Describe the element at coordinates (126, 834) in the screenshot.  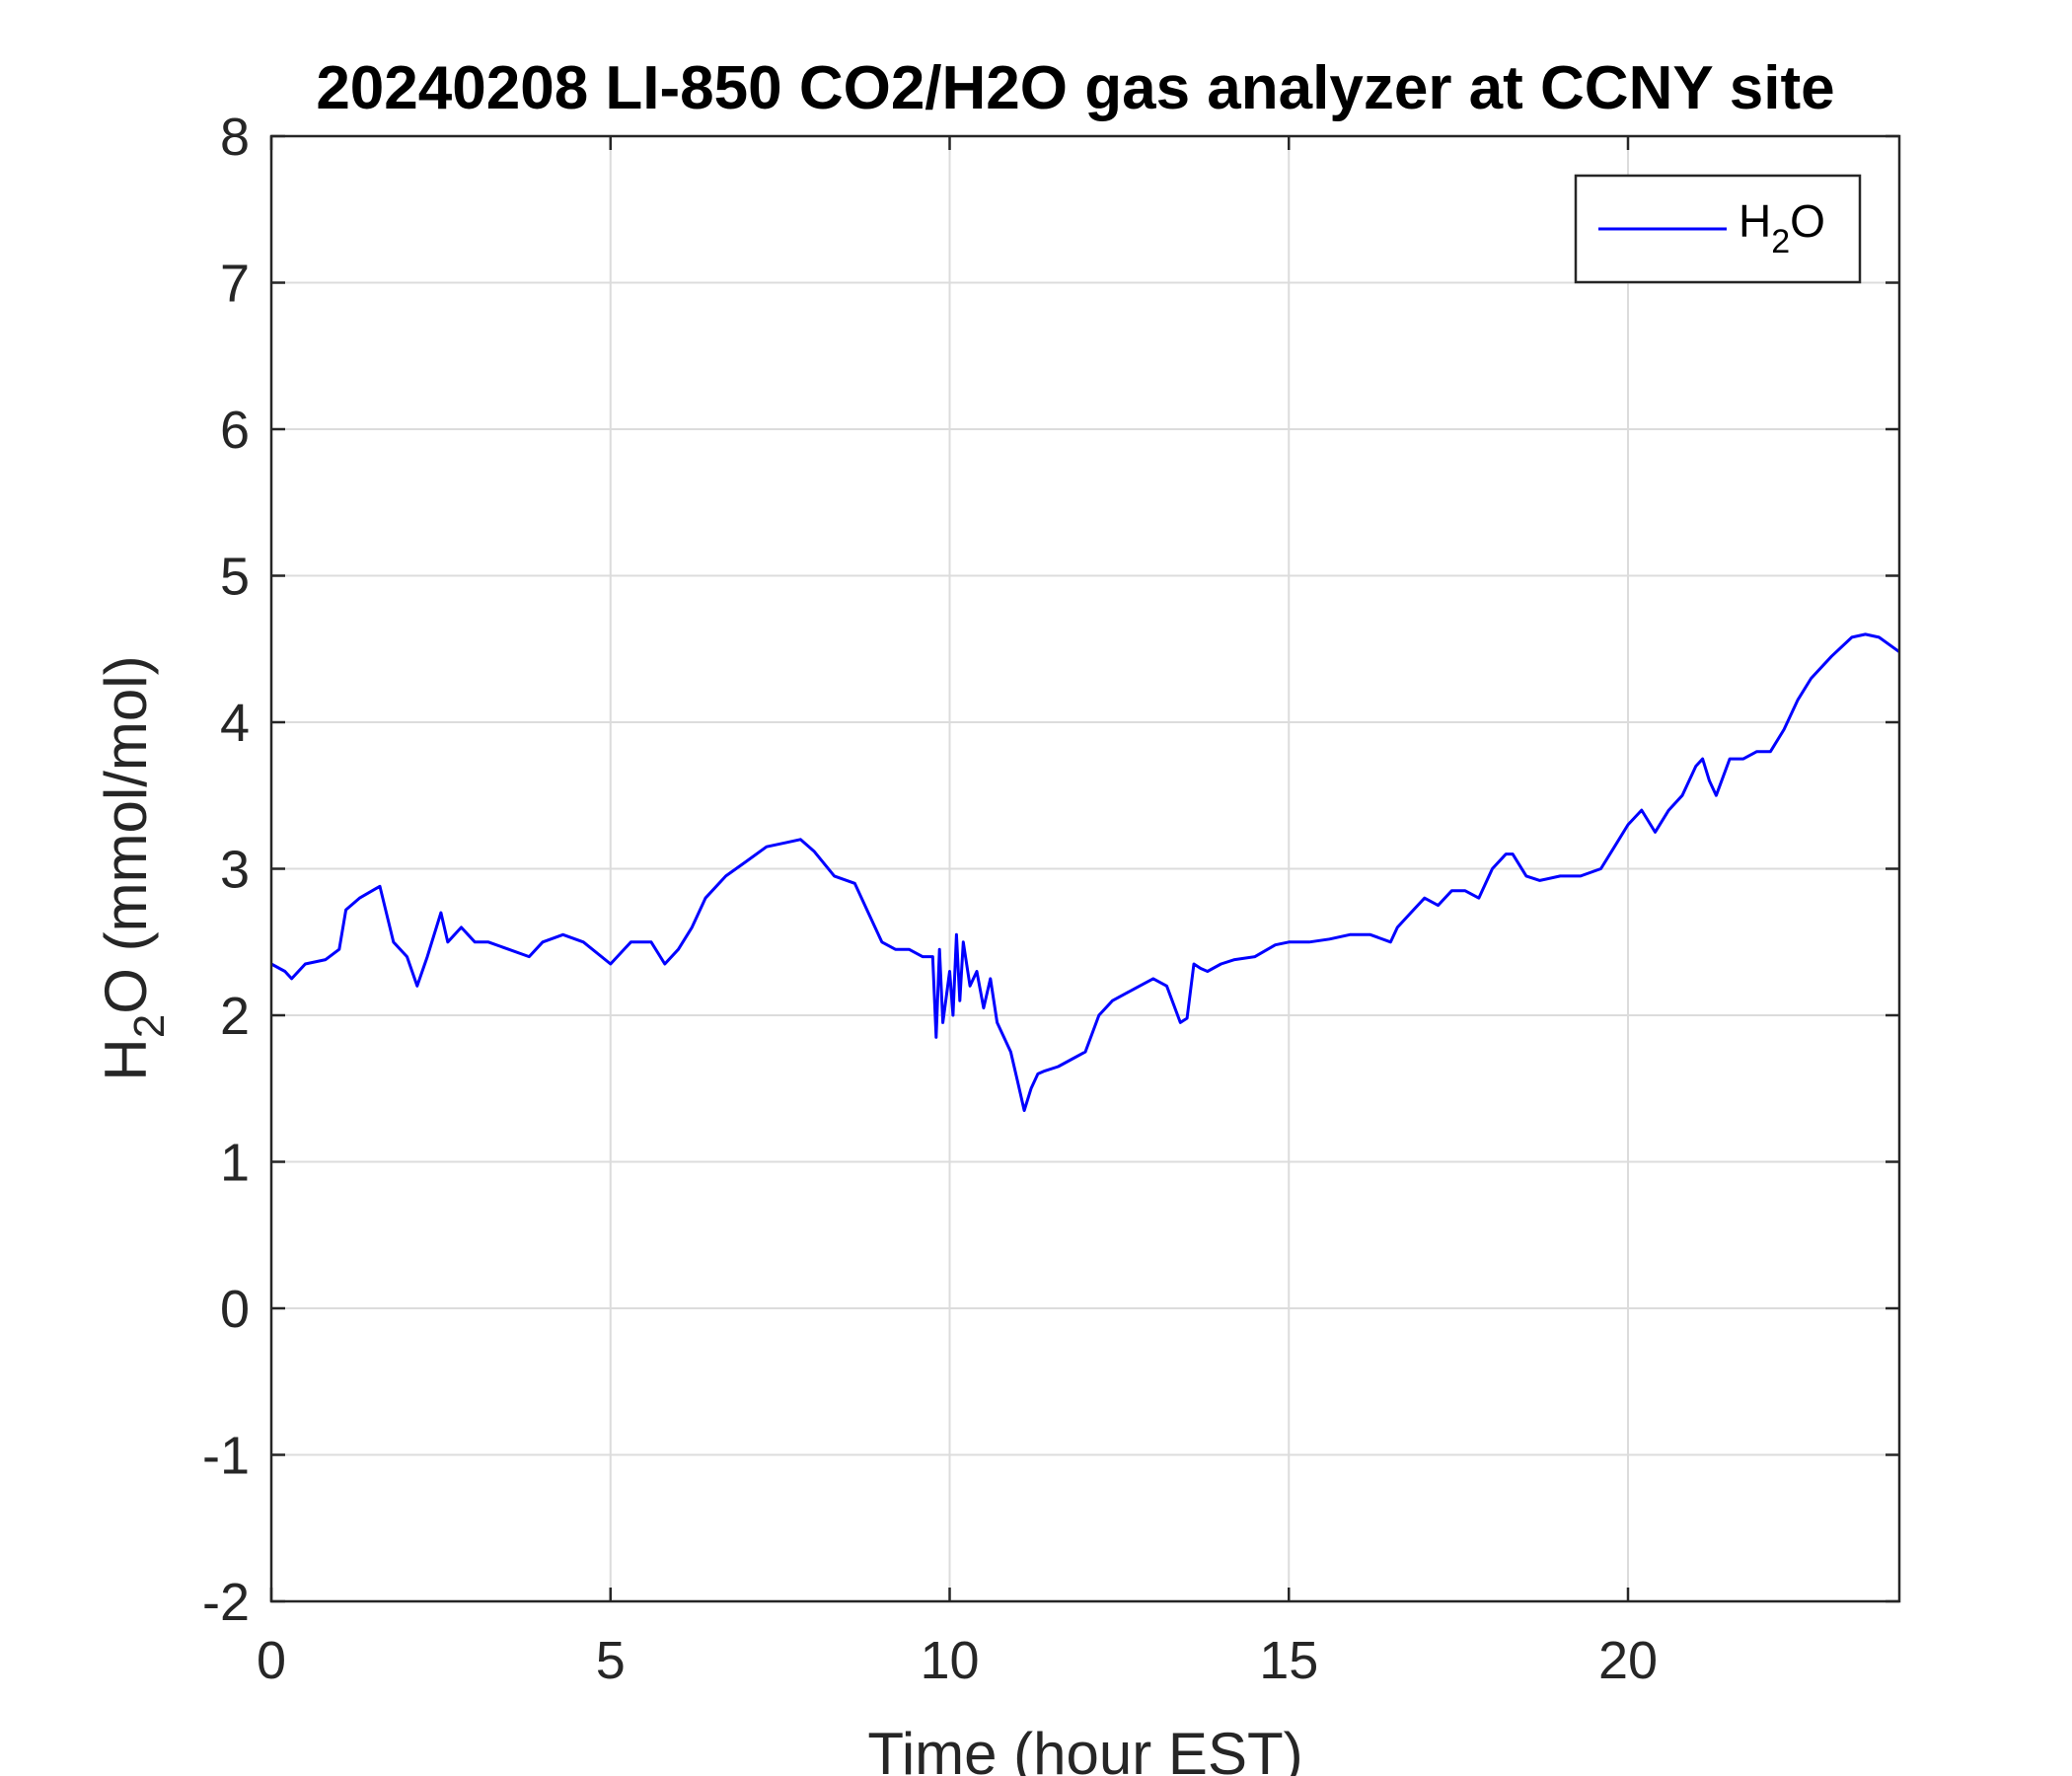
I see `y-label-rest: O (mmol/mol)` at that location.